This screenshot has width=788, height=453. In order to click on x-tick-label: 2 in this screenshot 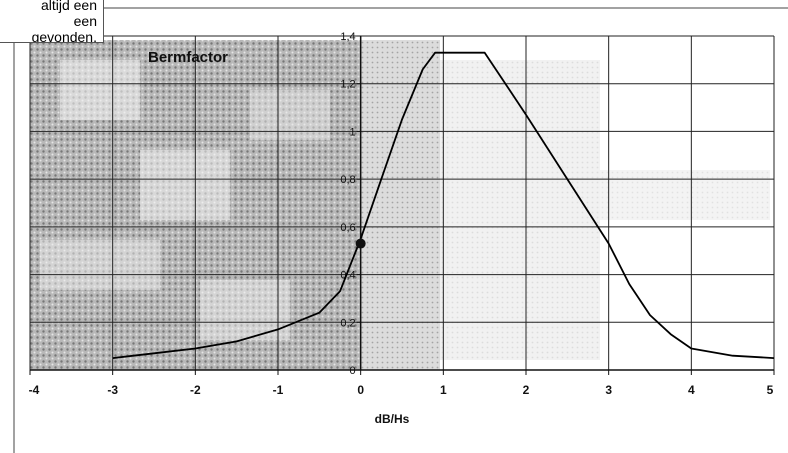, I will do `click(526, 390)`.